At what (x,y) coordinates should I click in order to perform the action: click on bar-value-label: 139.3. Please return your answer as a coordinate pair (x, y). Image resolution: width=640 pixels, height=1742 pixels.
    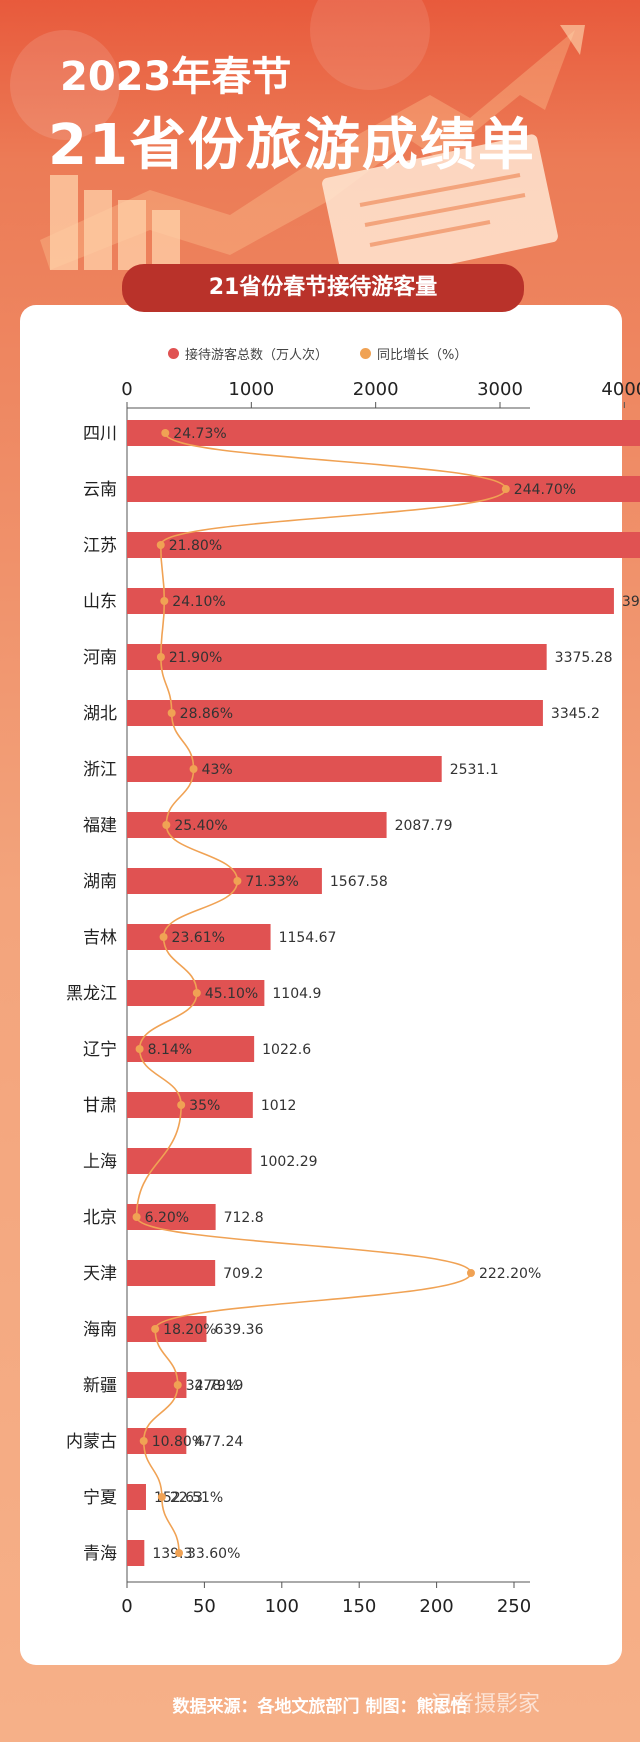
    Looking at the image, I should click on (172, 1554).